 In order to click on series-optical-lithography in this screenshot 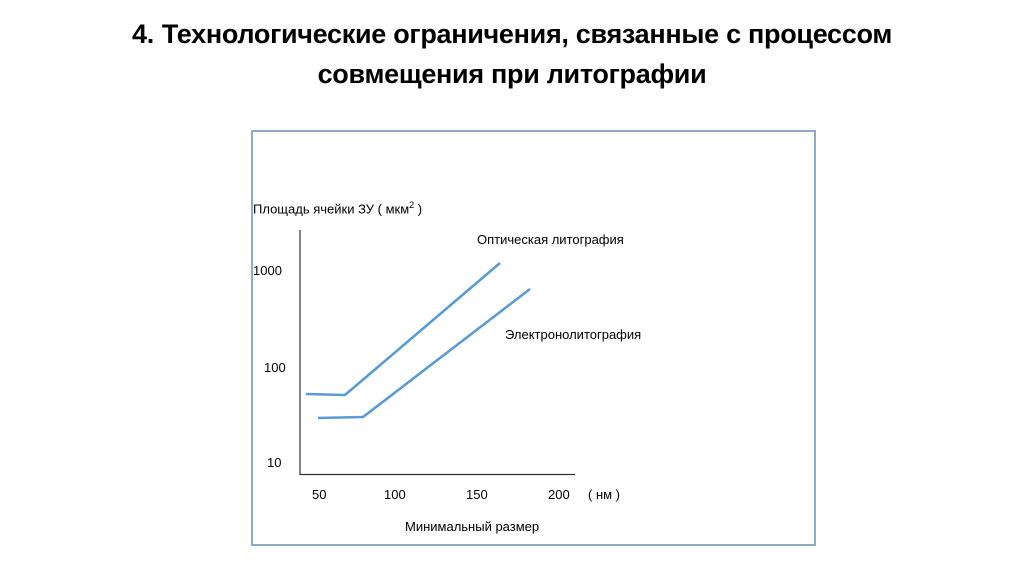, I will do `click(403, 329)`.